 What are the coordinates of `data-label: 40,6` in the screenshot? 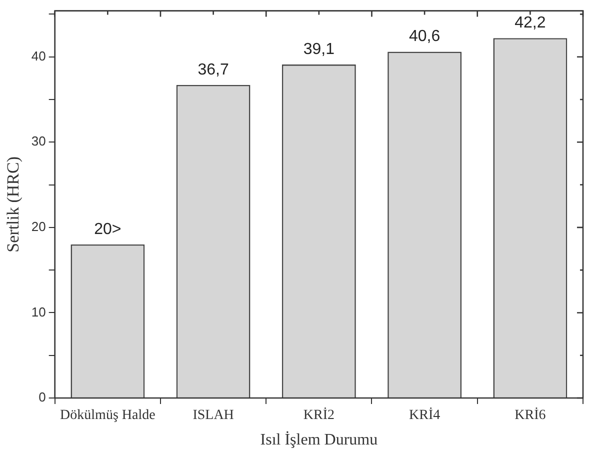 It's located at (424, 37).